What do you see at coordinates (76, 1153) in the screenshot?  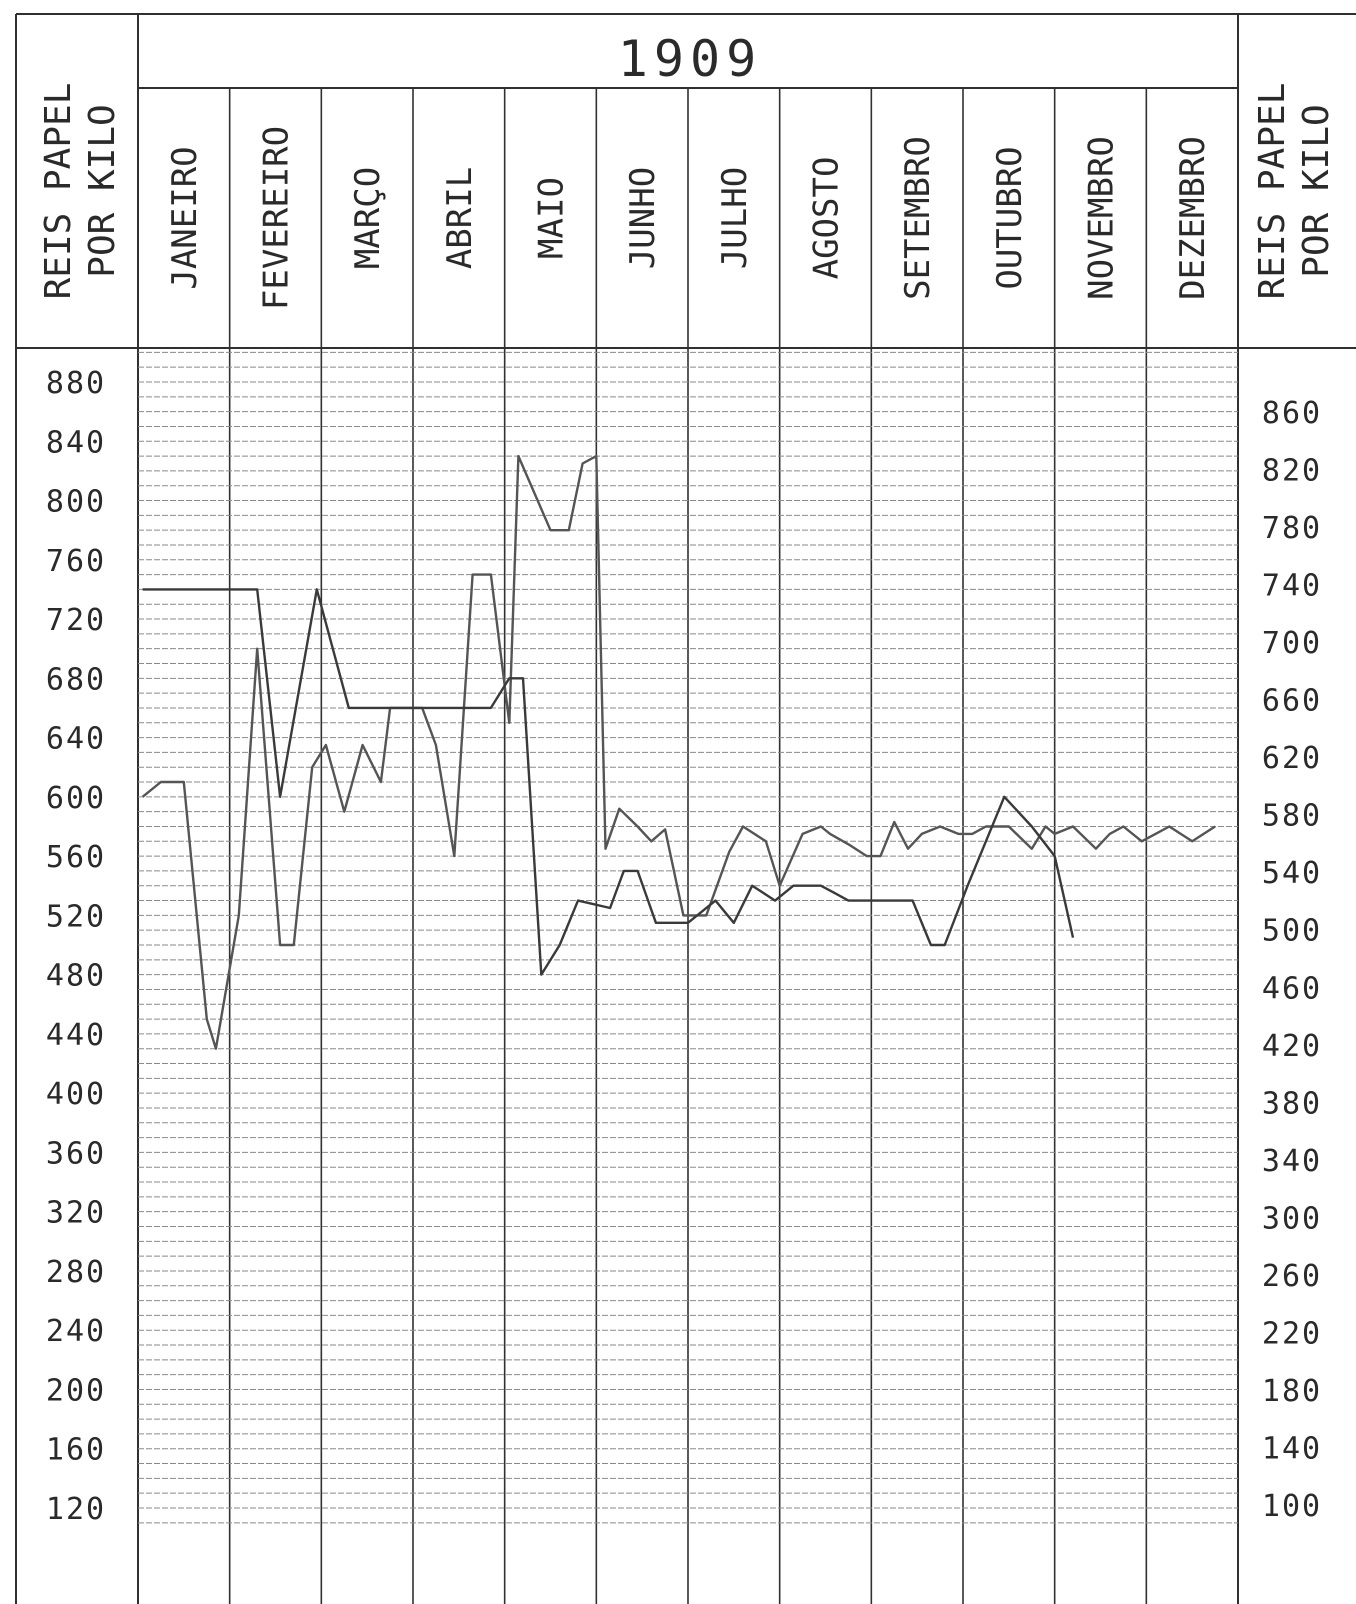 I see `y-tick-left: 360` at bounding box center [76, 1153].